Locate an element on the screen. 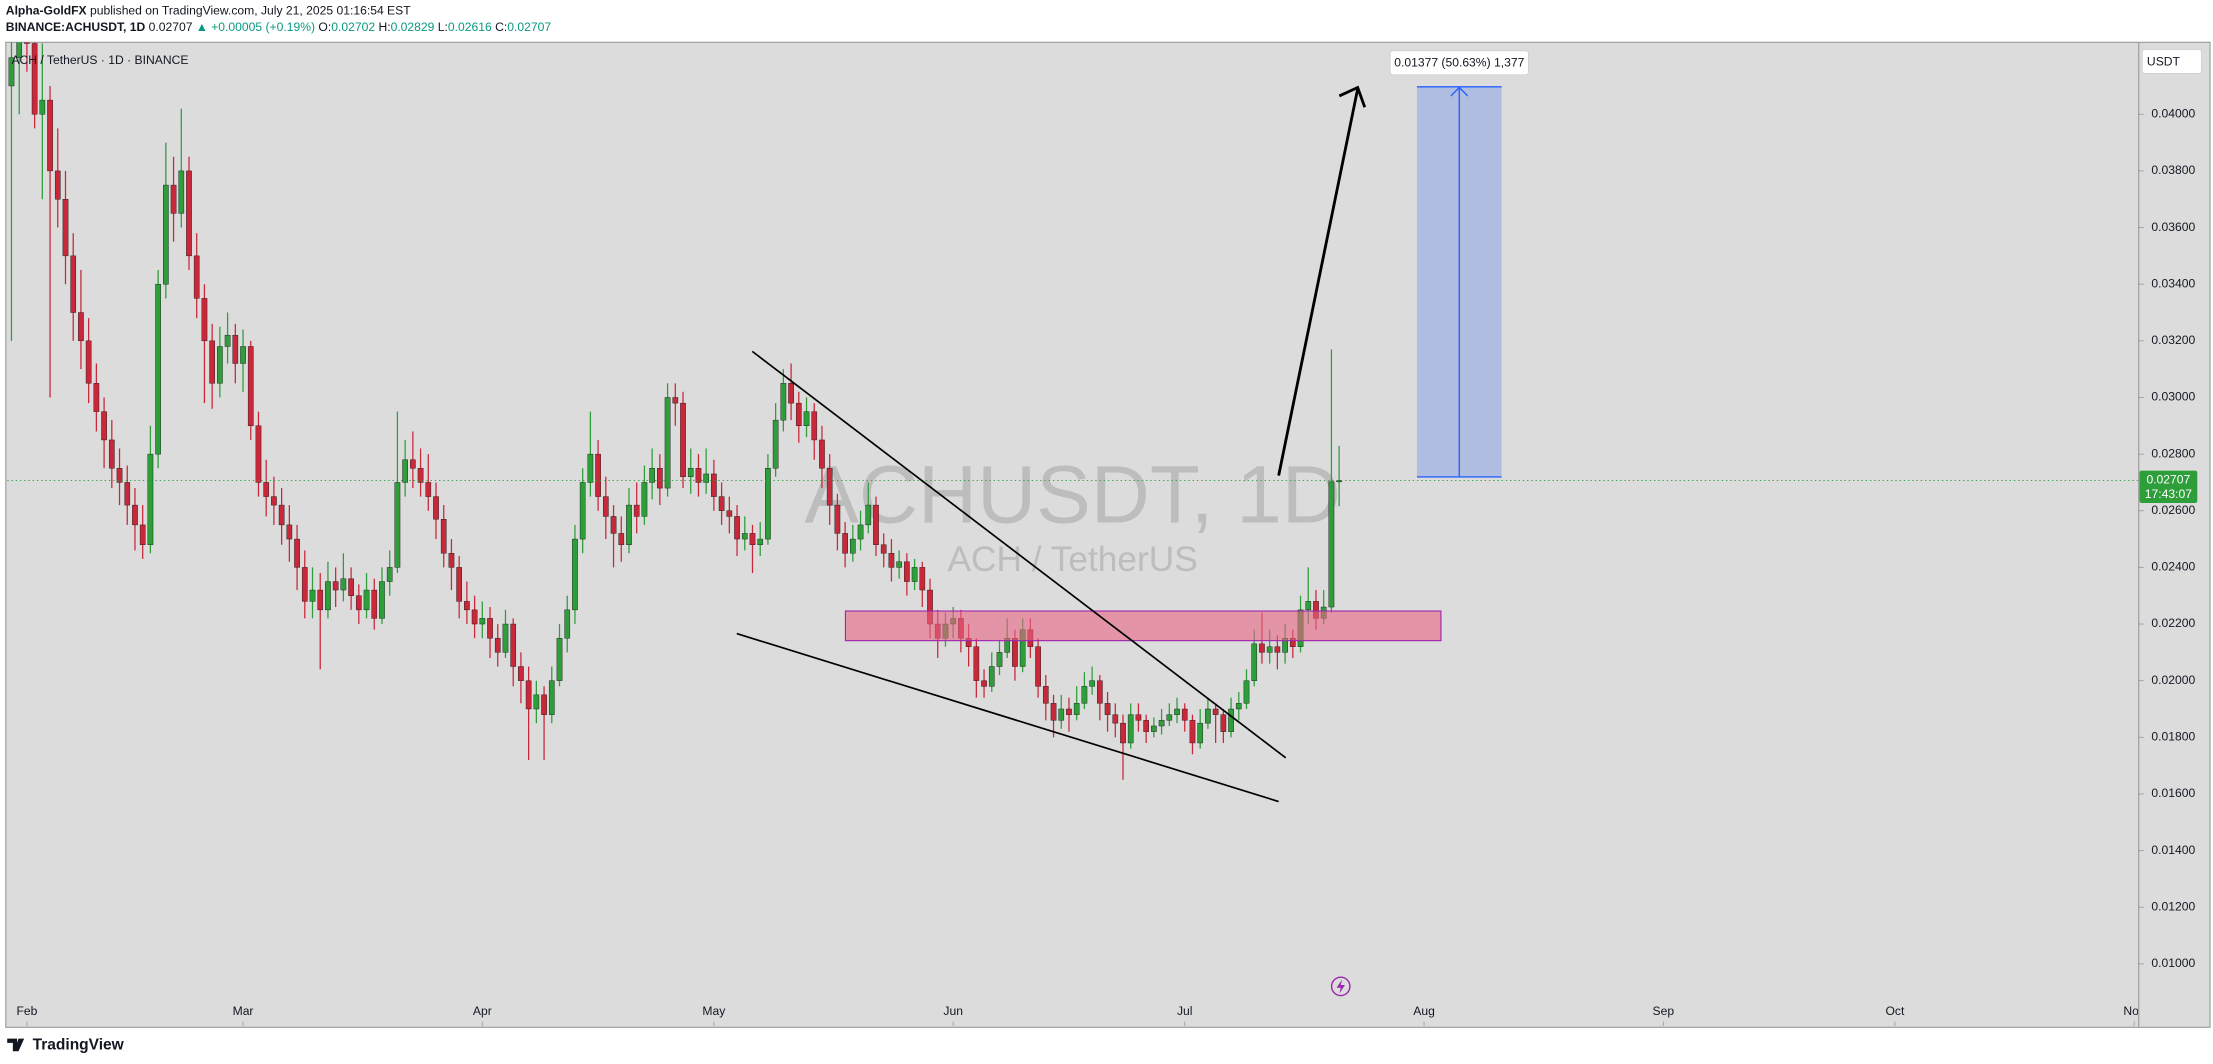  y-tick-label: 0.02400 is located at coordinates (2173, 567).